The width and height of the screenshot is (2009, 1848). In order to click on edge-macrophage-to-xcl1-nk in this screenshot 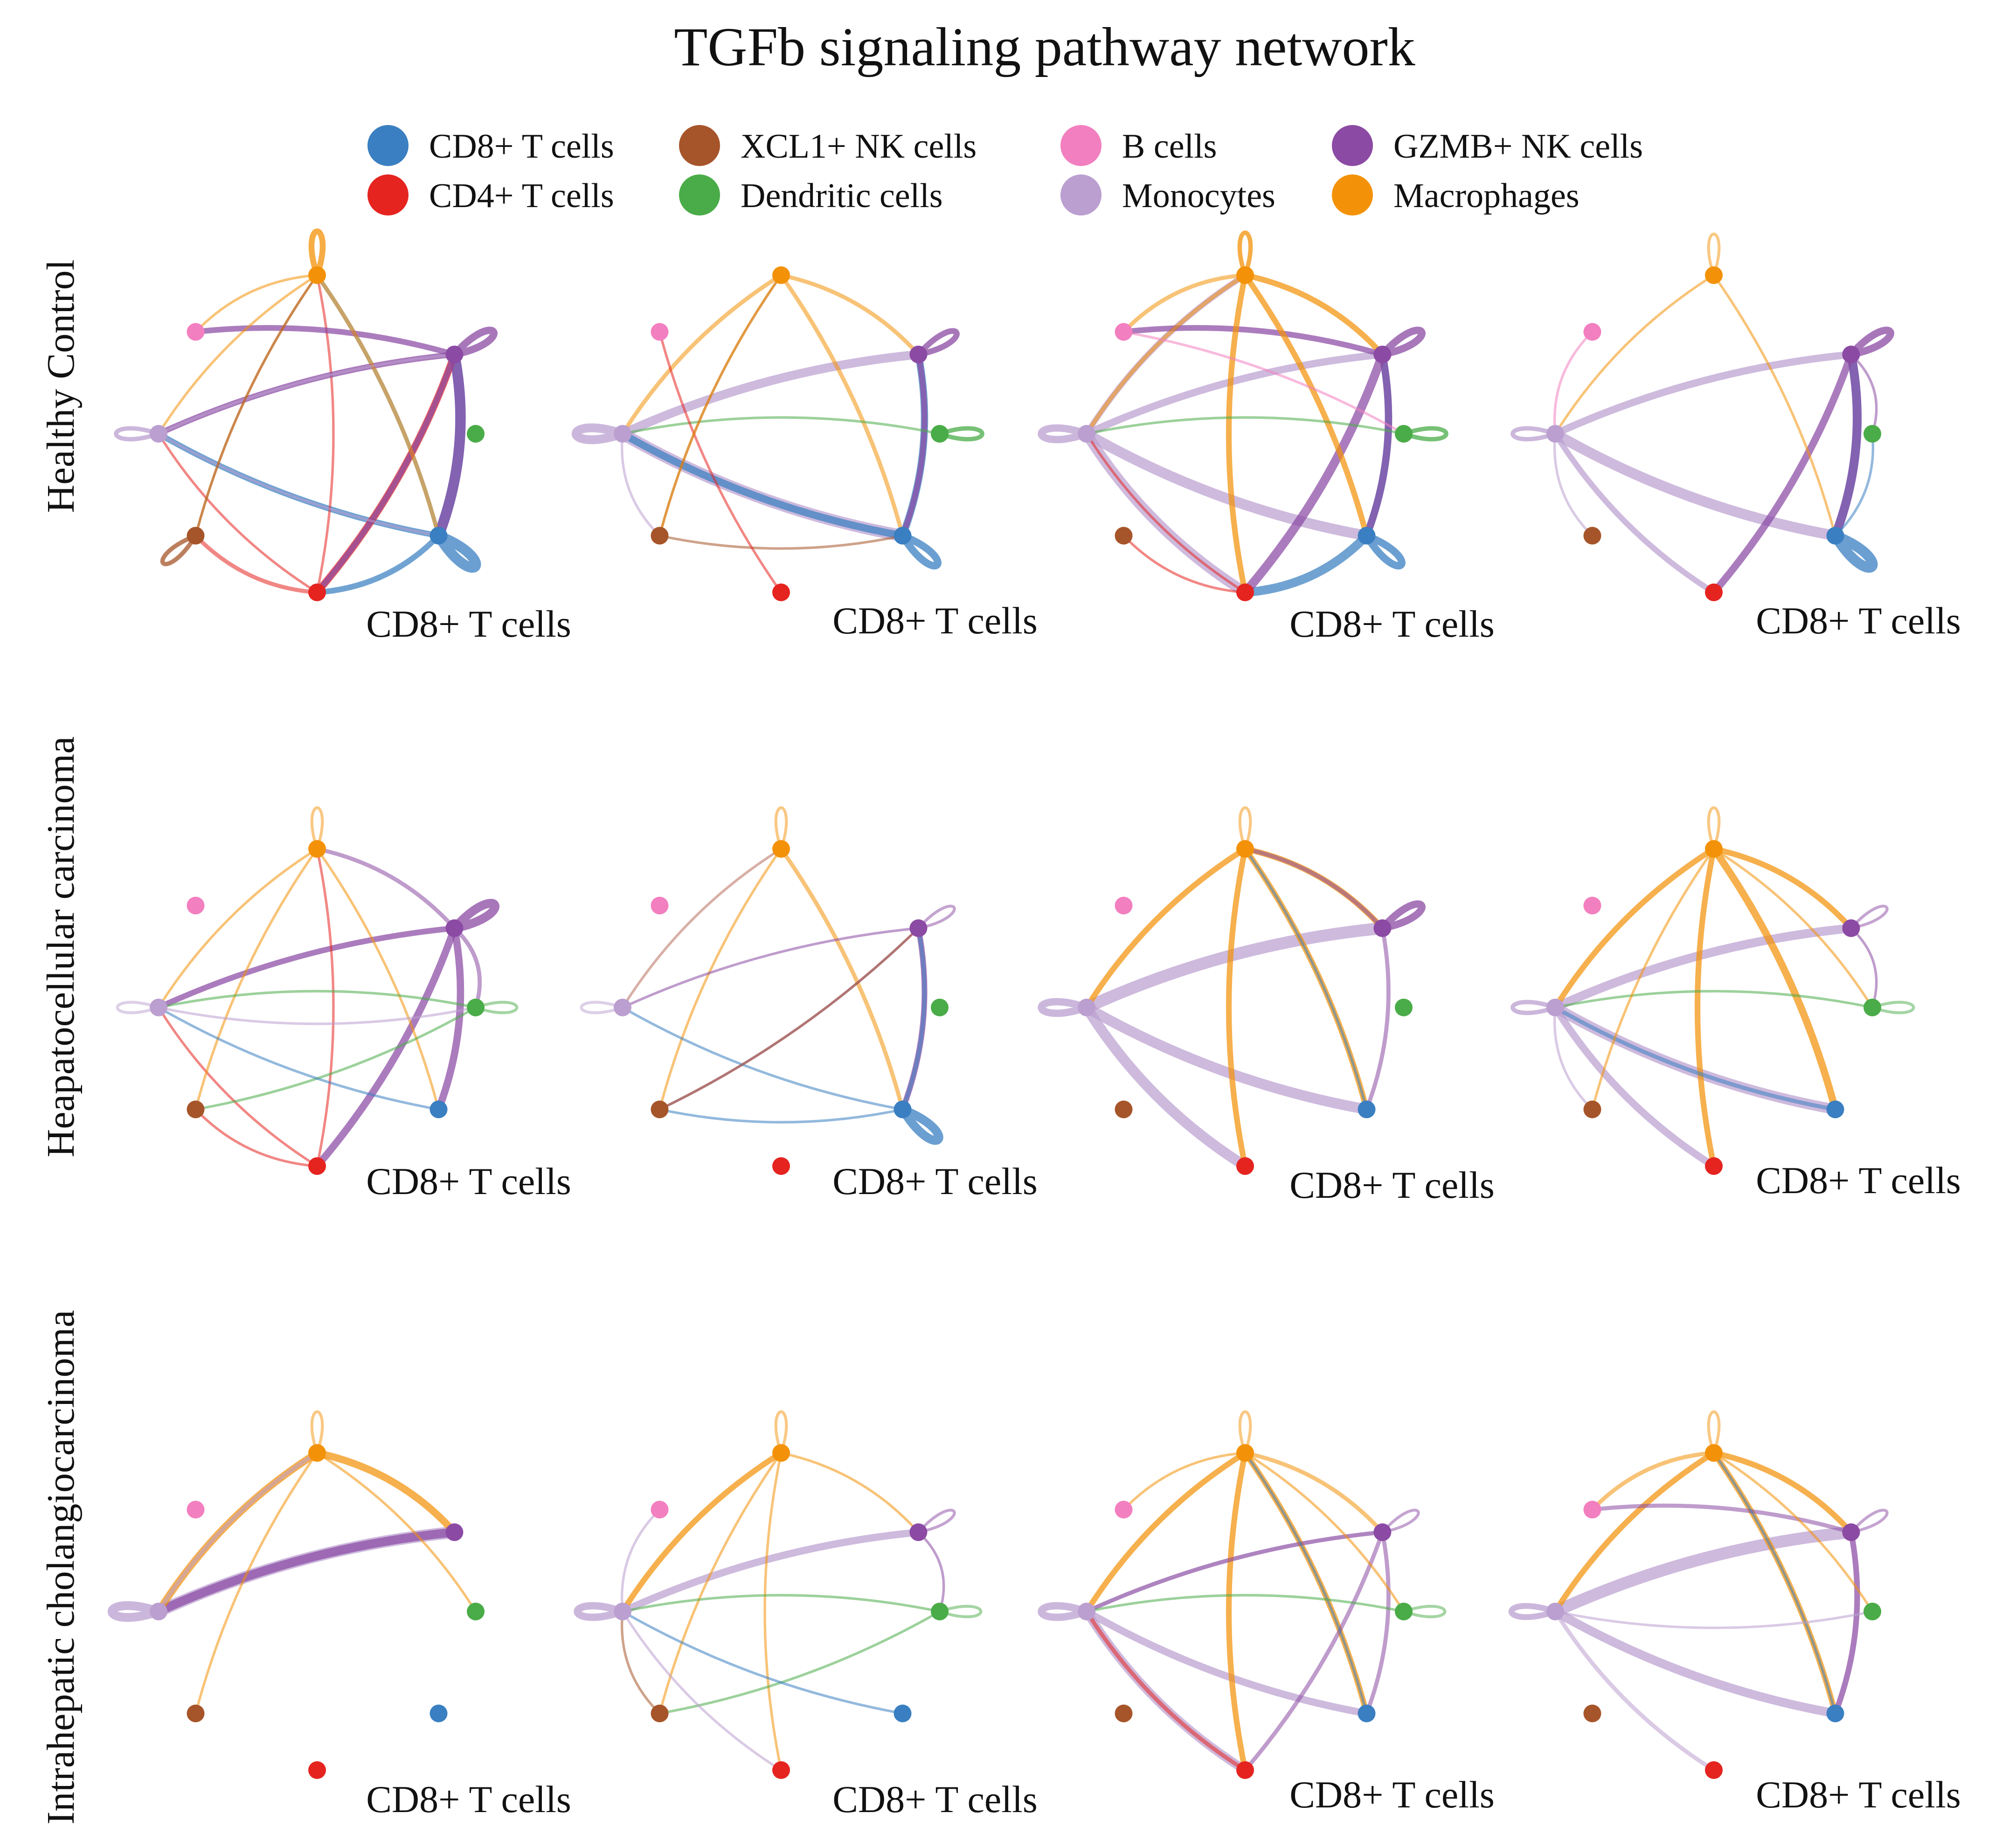, I will do `click(721, 1583)`.